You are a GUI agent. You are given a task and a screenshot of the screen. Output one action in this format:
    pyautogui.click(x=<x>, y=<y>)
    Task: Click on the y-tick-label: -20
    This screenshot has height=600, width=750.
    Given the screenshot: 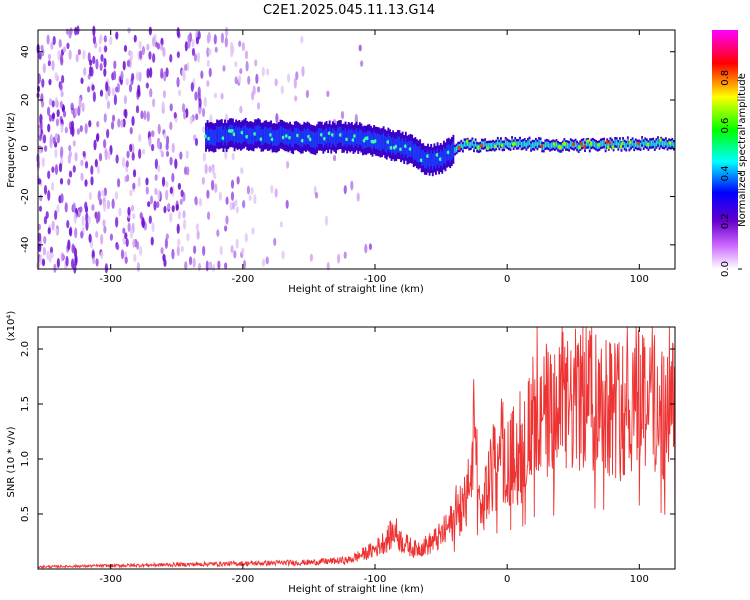 What is the action you would take?
    pyautogui.click(x=25, y=196)
    